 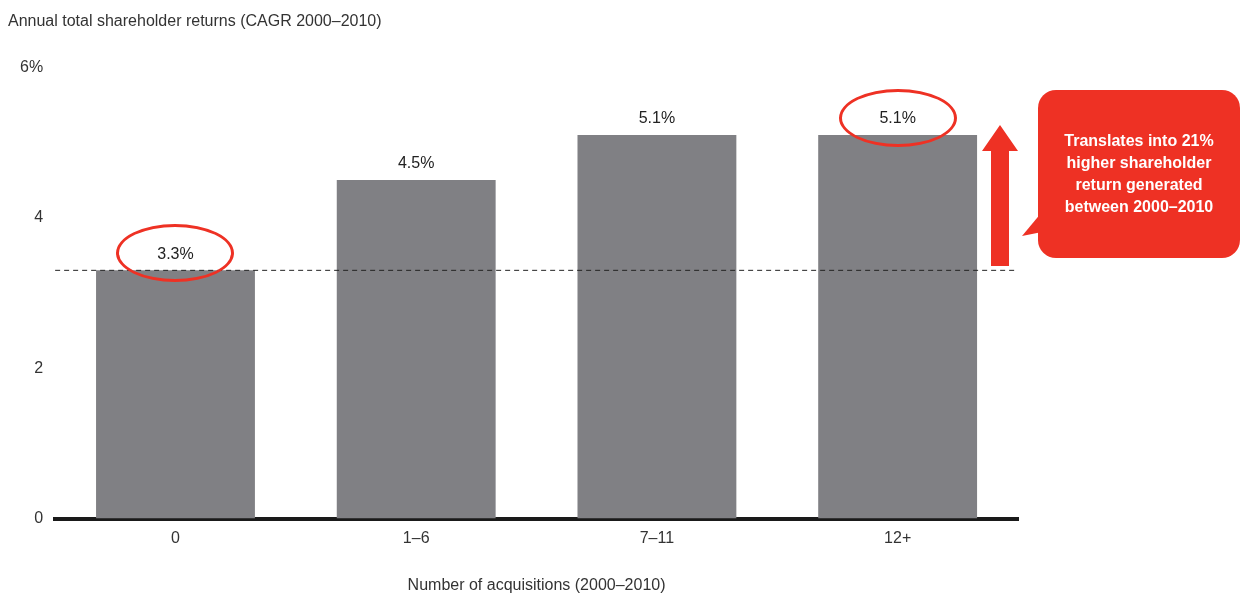 What do you see at coordinates (416, 537) in the screenshot?
I see `x-tick-label: 1–6` at bounding box center [416, 537].